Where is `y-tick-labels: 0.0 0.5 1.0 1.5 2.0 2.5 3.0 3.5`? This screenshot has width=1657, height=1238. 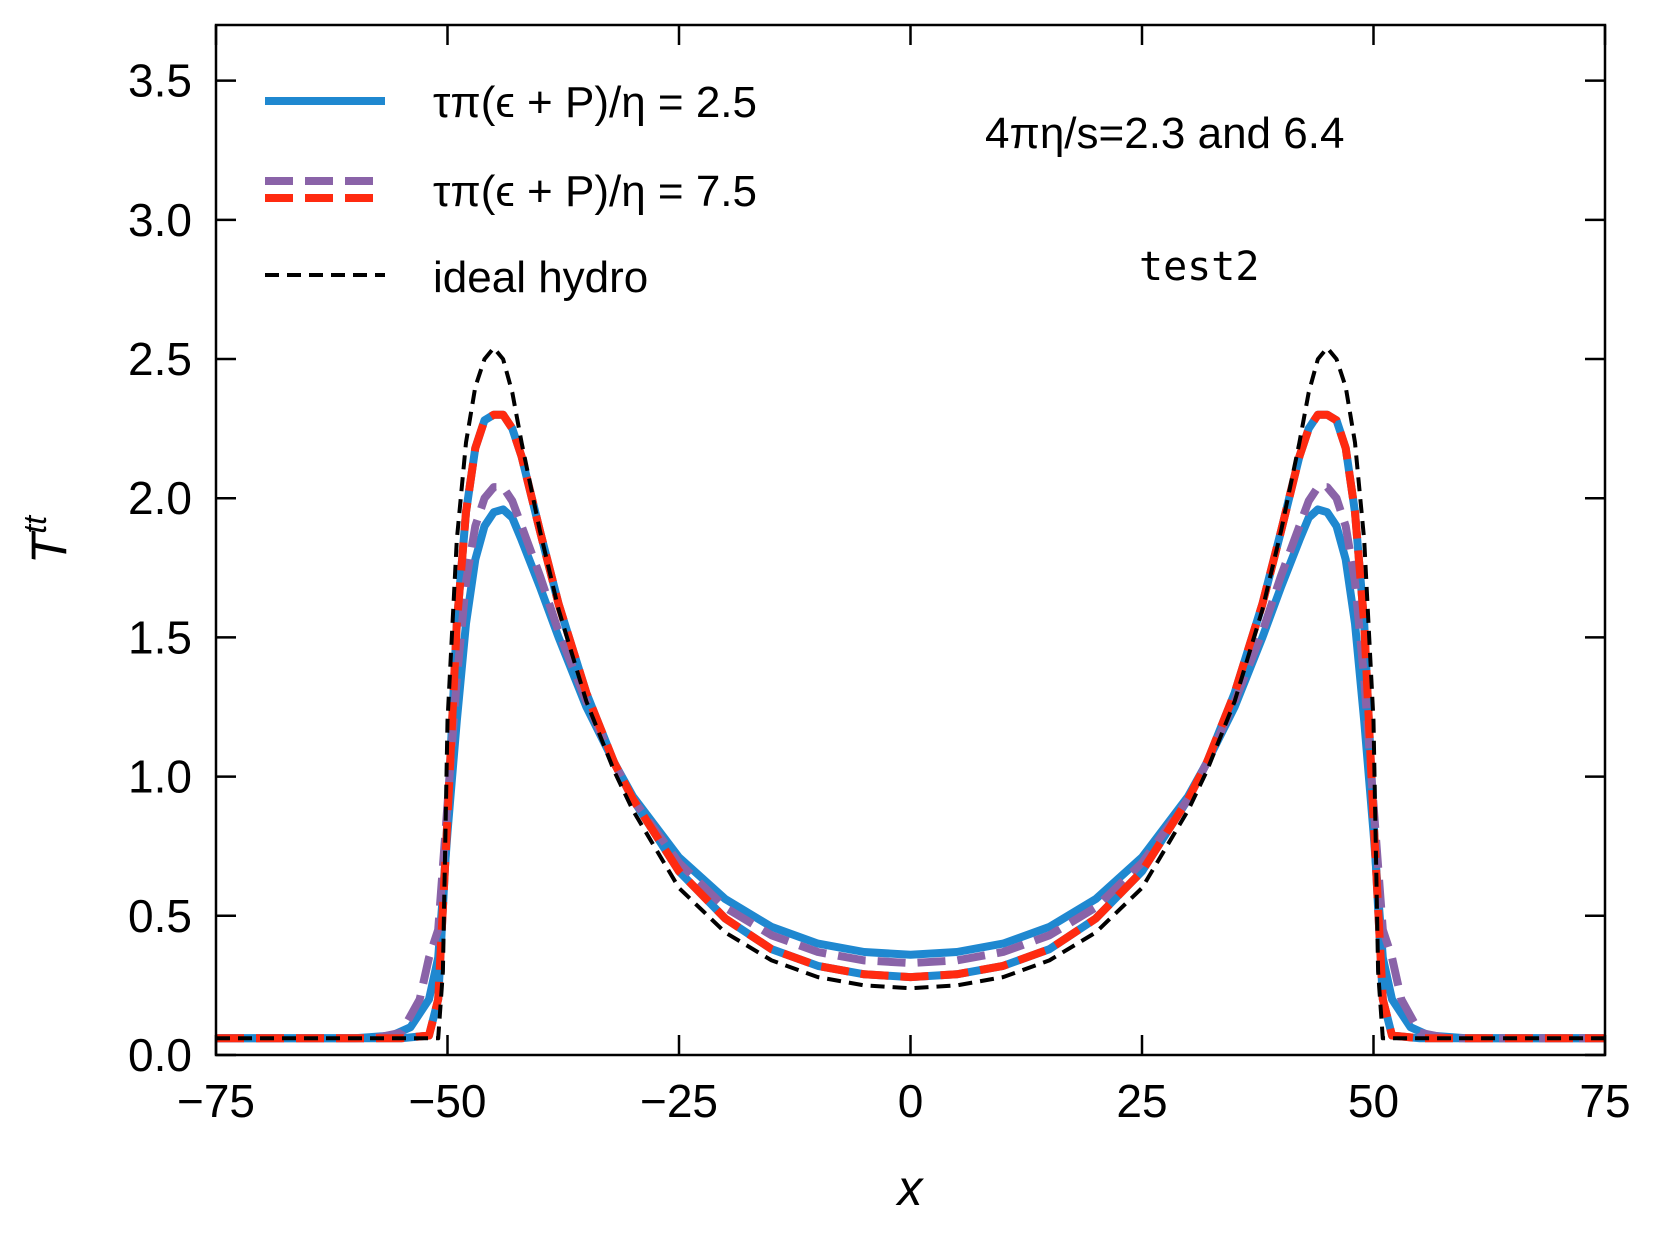 y-tick-labels: 0.0 0.5 1.0 1.5 2.0 2.5 3.0 3.5 is located at coordinates (160, 568).